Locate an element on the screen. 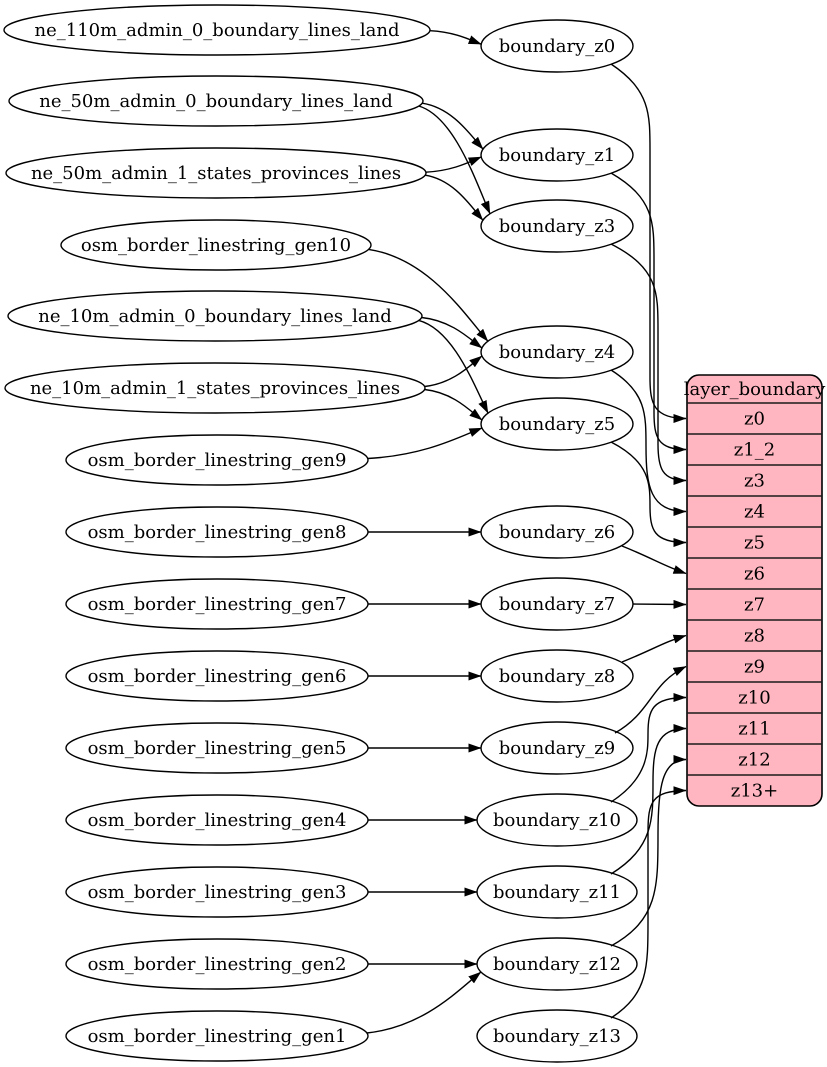 This screenshot has width=827, height=1067. source-node-ne_50m_admin_1_states_provinces_lines: ne_50m_admin_1_states_provinces_lines is located at coordinates (216, 173).